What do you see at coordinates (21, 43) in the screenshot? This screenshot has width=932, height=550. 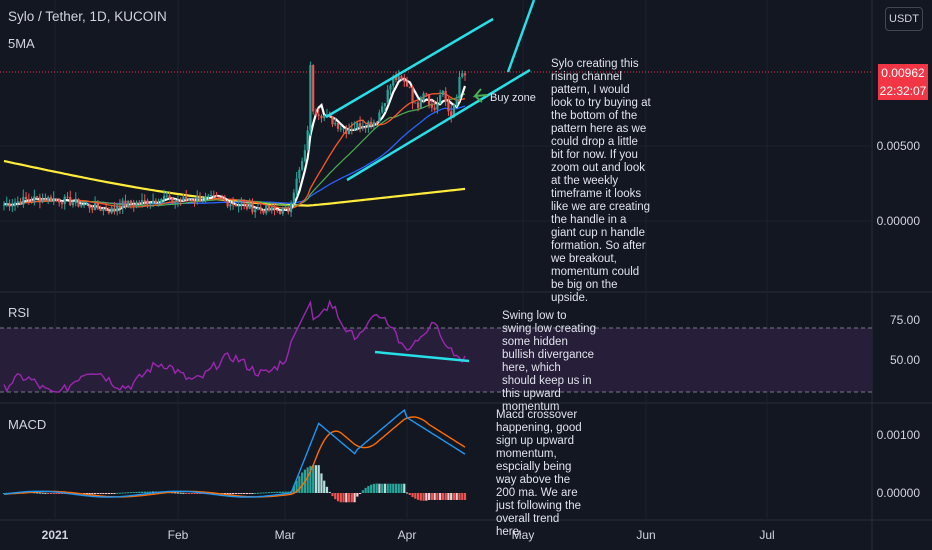 I see `ma-indicator-label: 5MA` at bounding box center [21, 43].